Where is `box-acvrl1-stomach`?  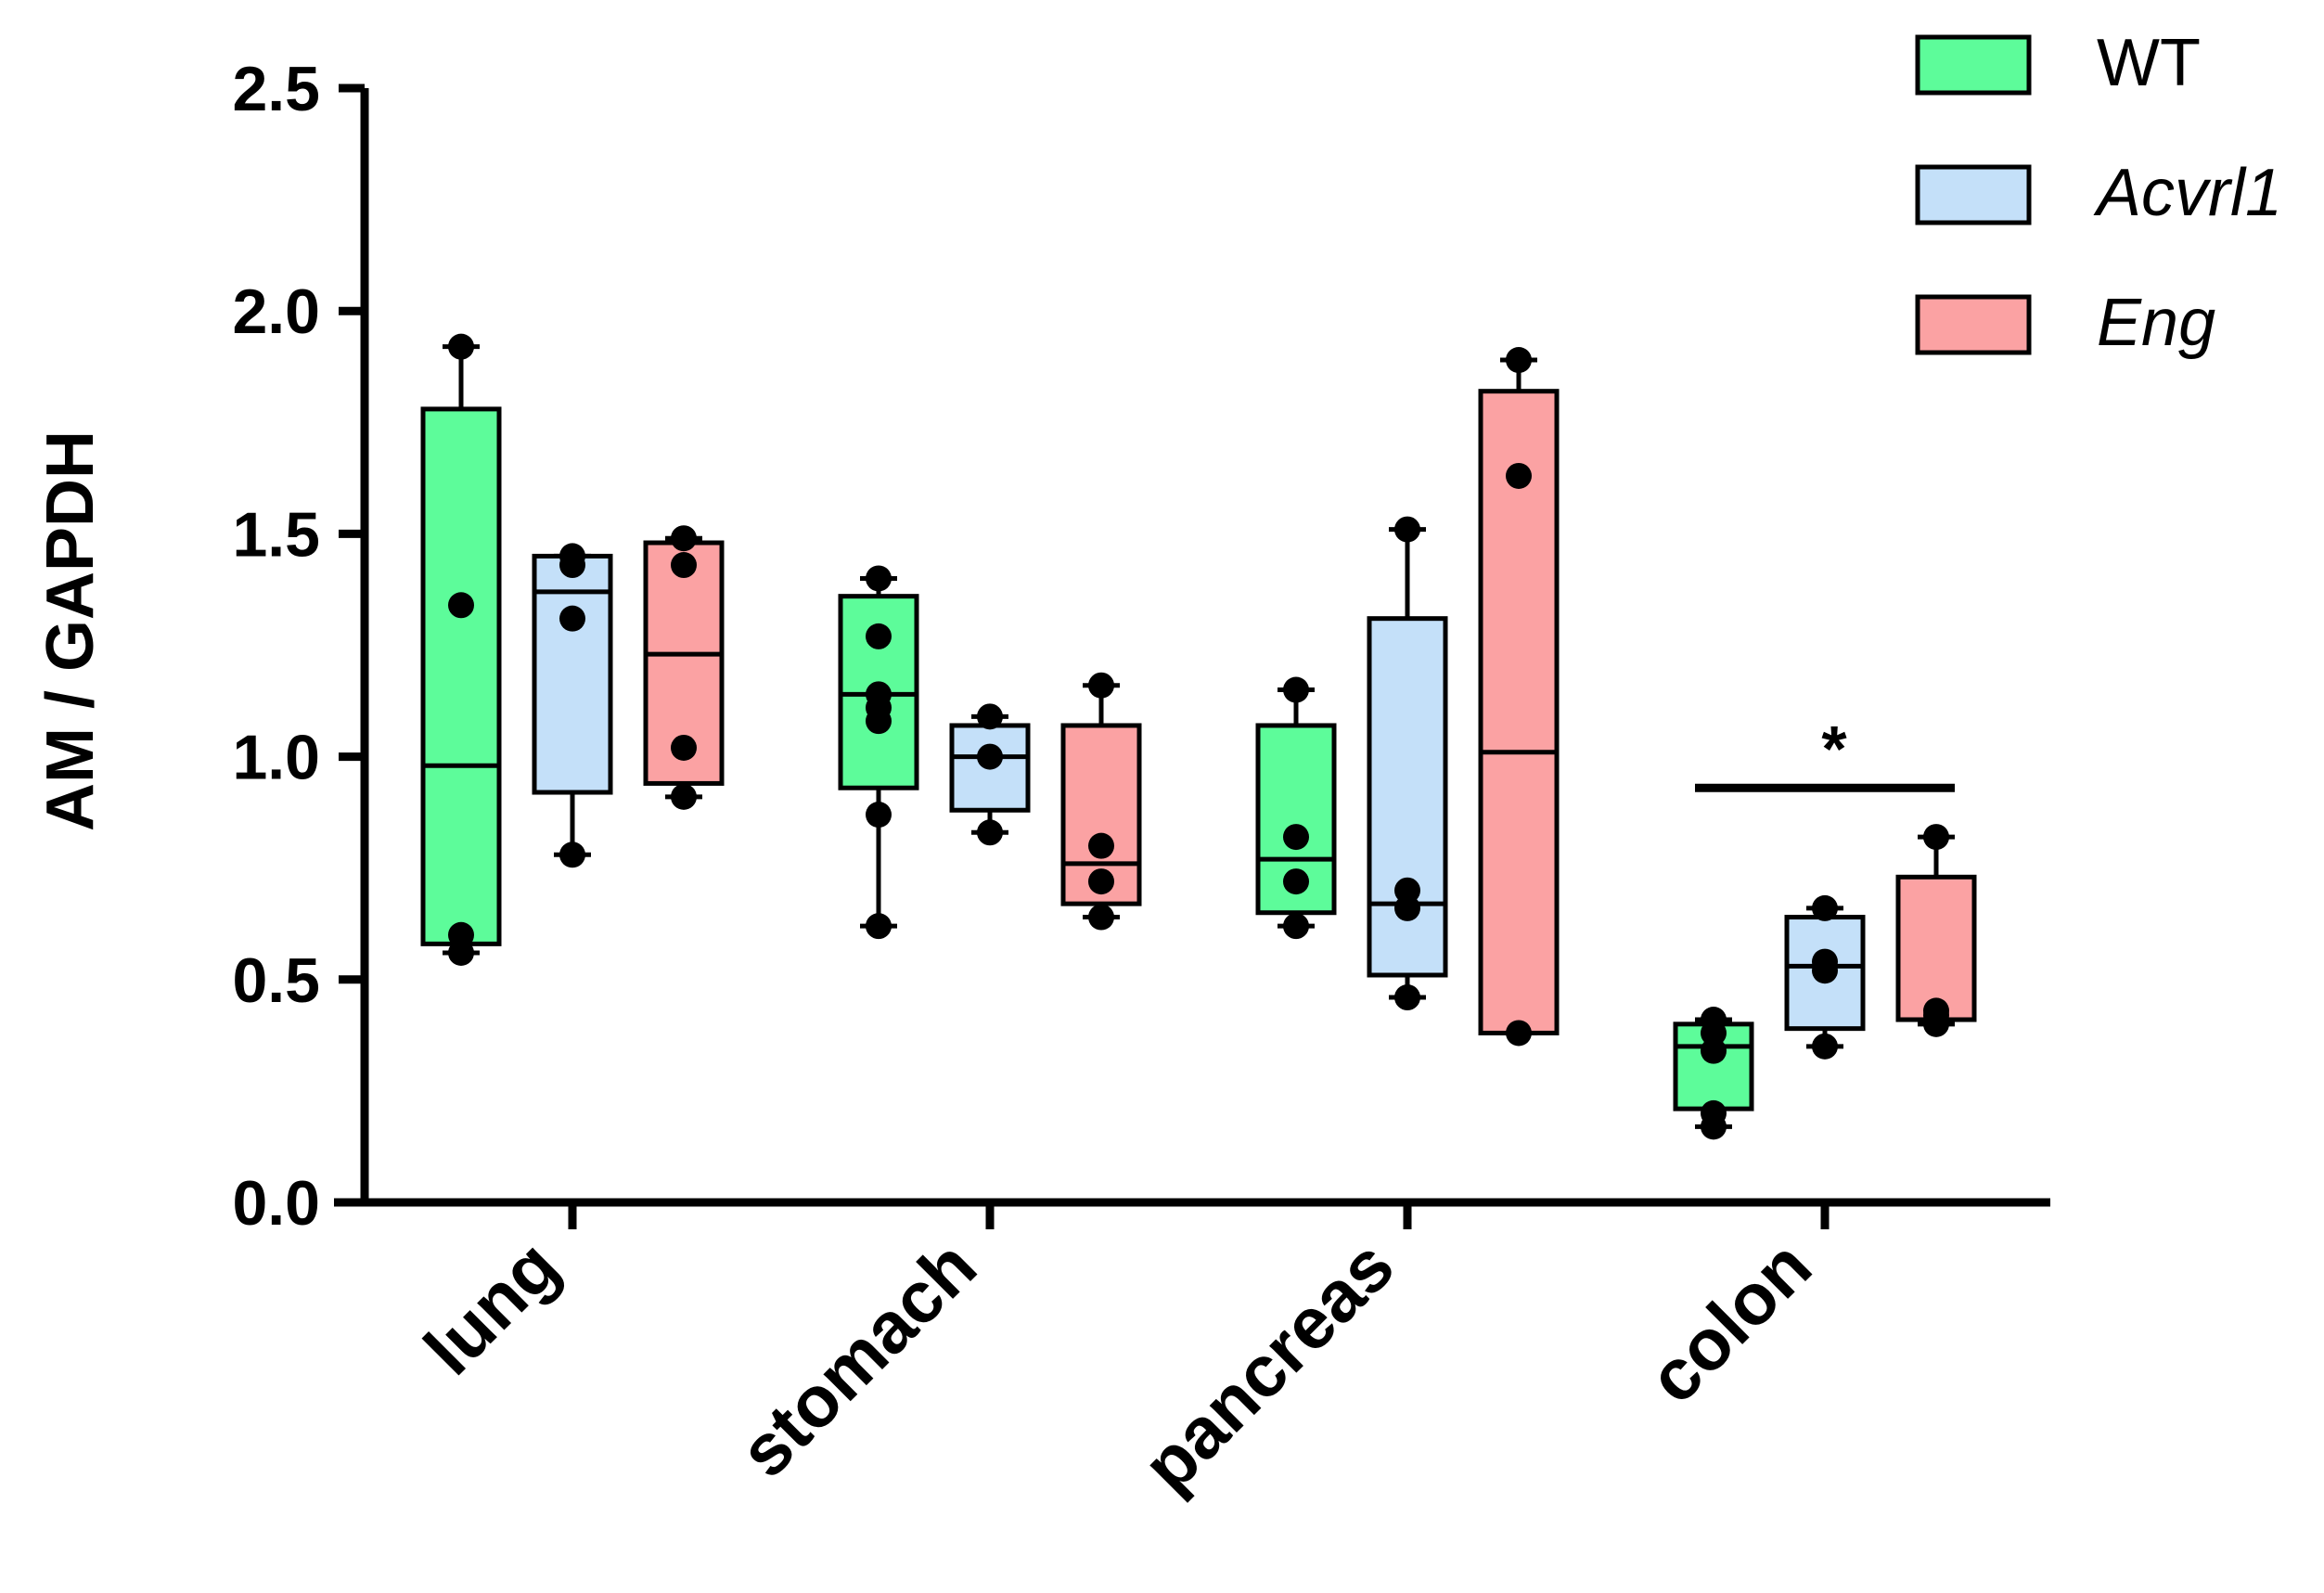 box-acvrl1-stomach is located at coordinates (990, 774).